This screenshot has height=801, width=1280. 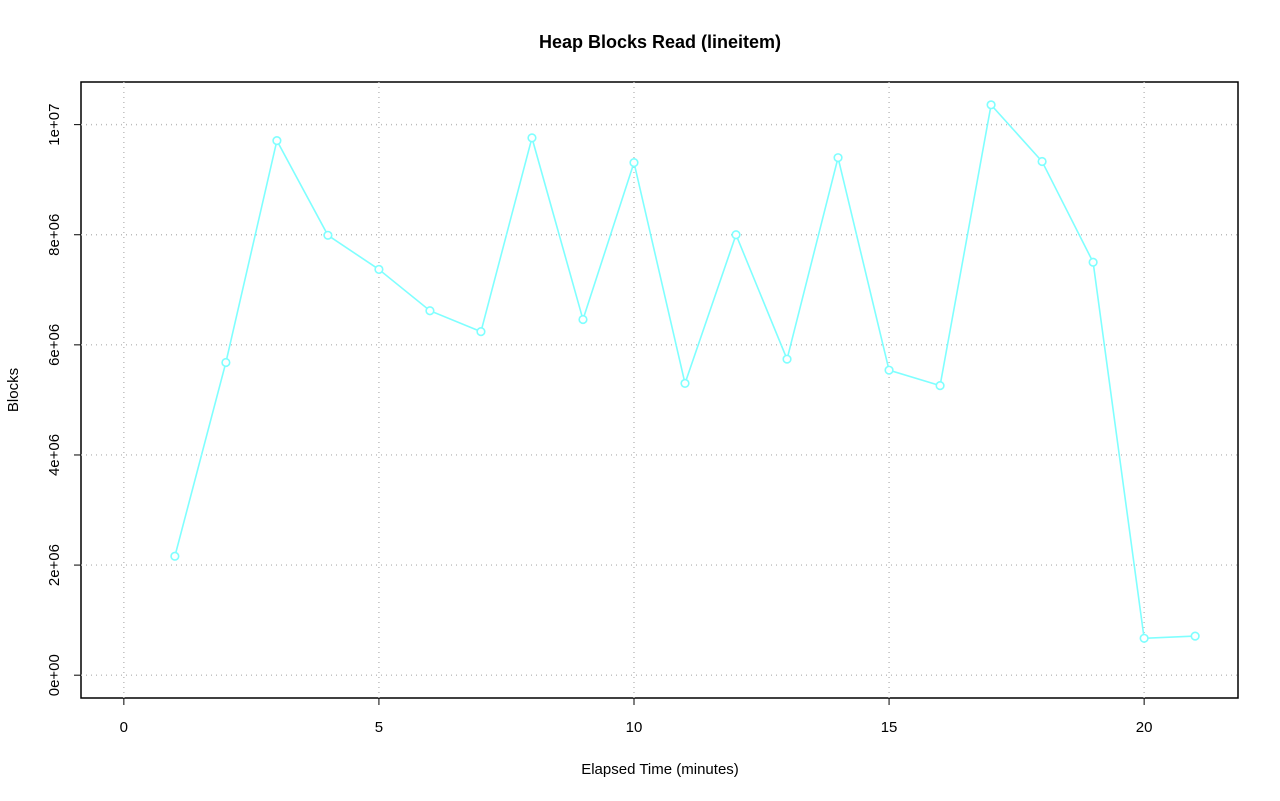 What do you see at coordinates (54, 345) in the screenshot?
I see `y-tick-label: 6e+06` at bounding box center [54, 345].